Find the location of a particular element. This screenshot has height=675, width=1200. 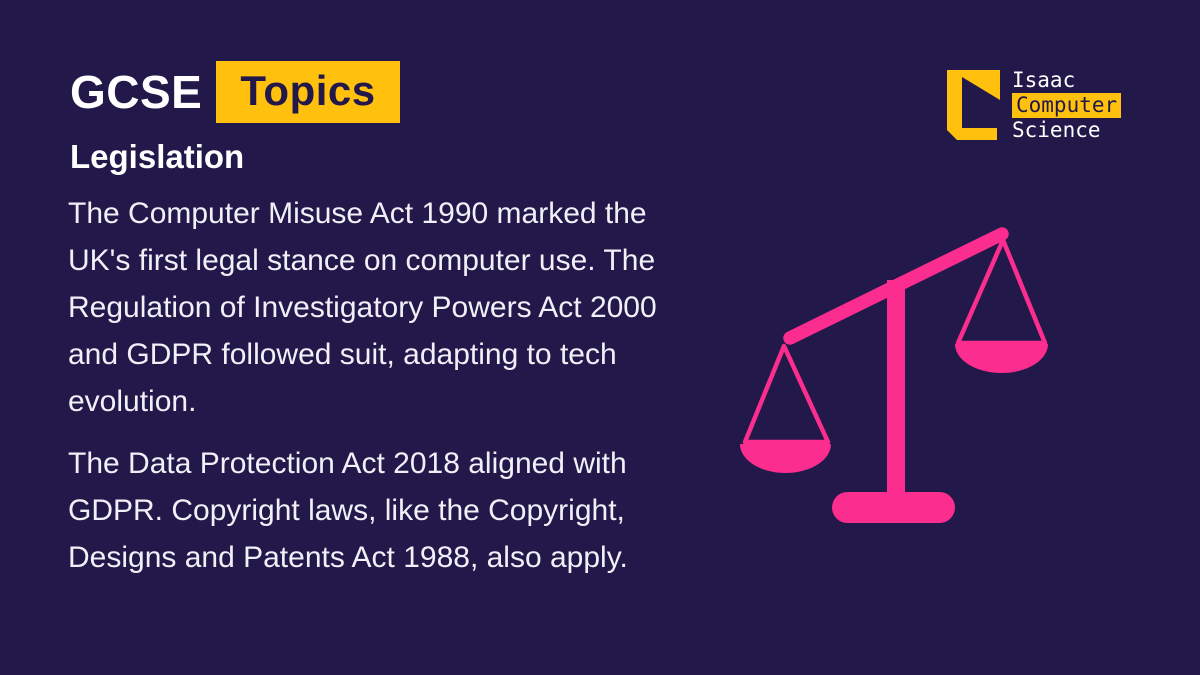

scales-of-justice-icon is located at coordinates (894, 375).